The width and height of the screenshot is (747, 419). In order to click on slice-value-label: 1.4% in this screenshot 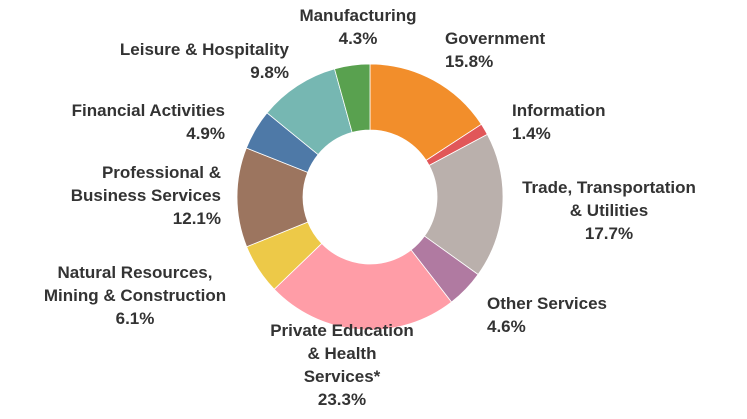, I will do `click(531, 133)`.